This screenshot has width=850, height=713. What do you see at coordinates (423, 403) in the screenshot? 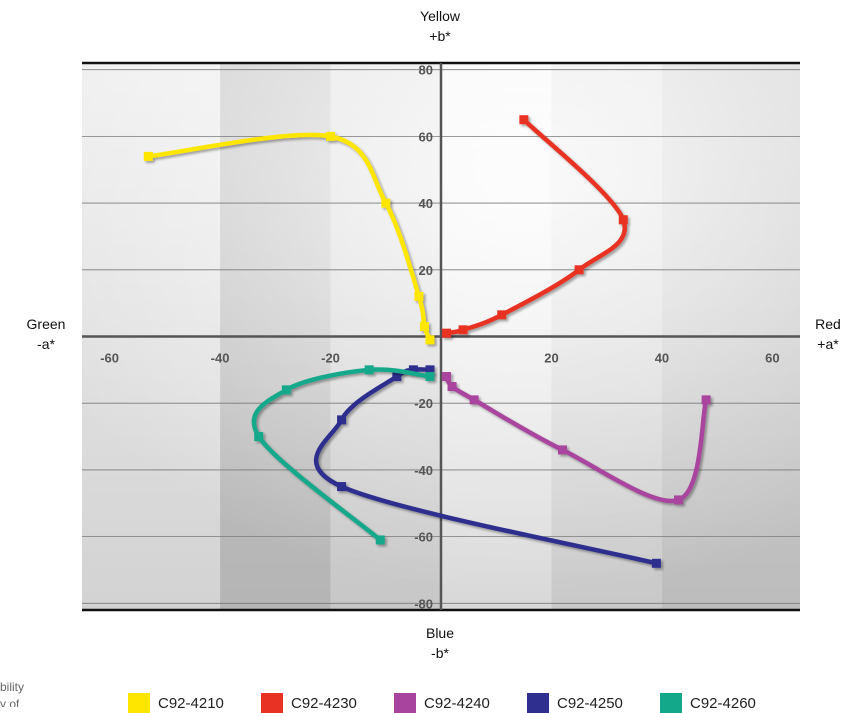
I see `y-tick-label: -20` at bounding box center [423, 403].